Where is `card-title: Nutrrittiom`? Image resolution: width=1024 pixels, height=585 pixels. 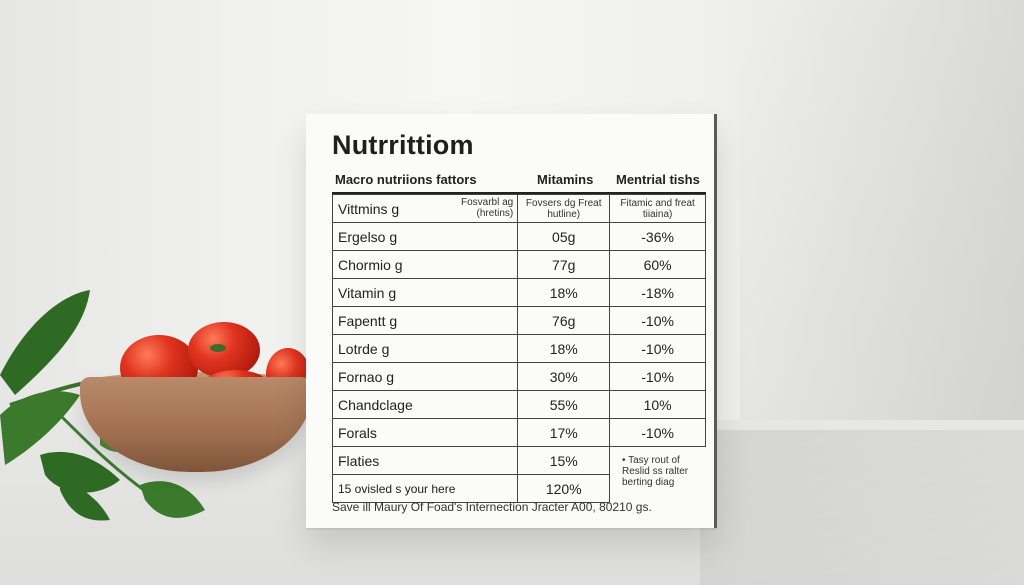 card-title: Nutrrittiom is located at coordinates (403, 145).